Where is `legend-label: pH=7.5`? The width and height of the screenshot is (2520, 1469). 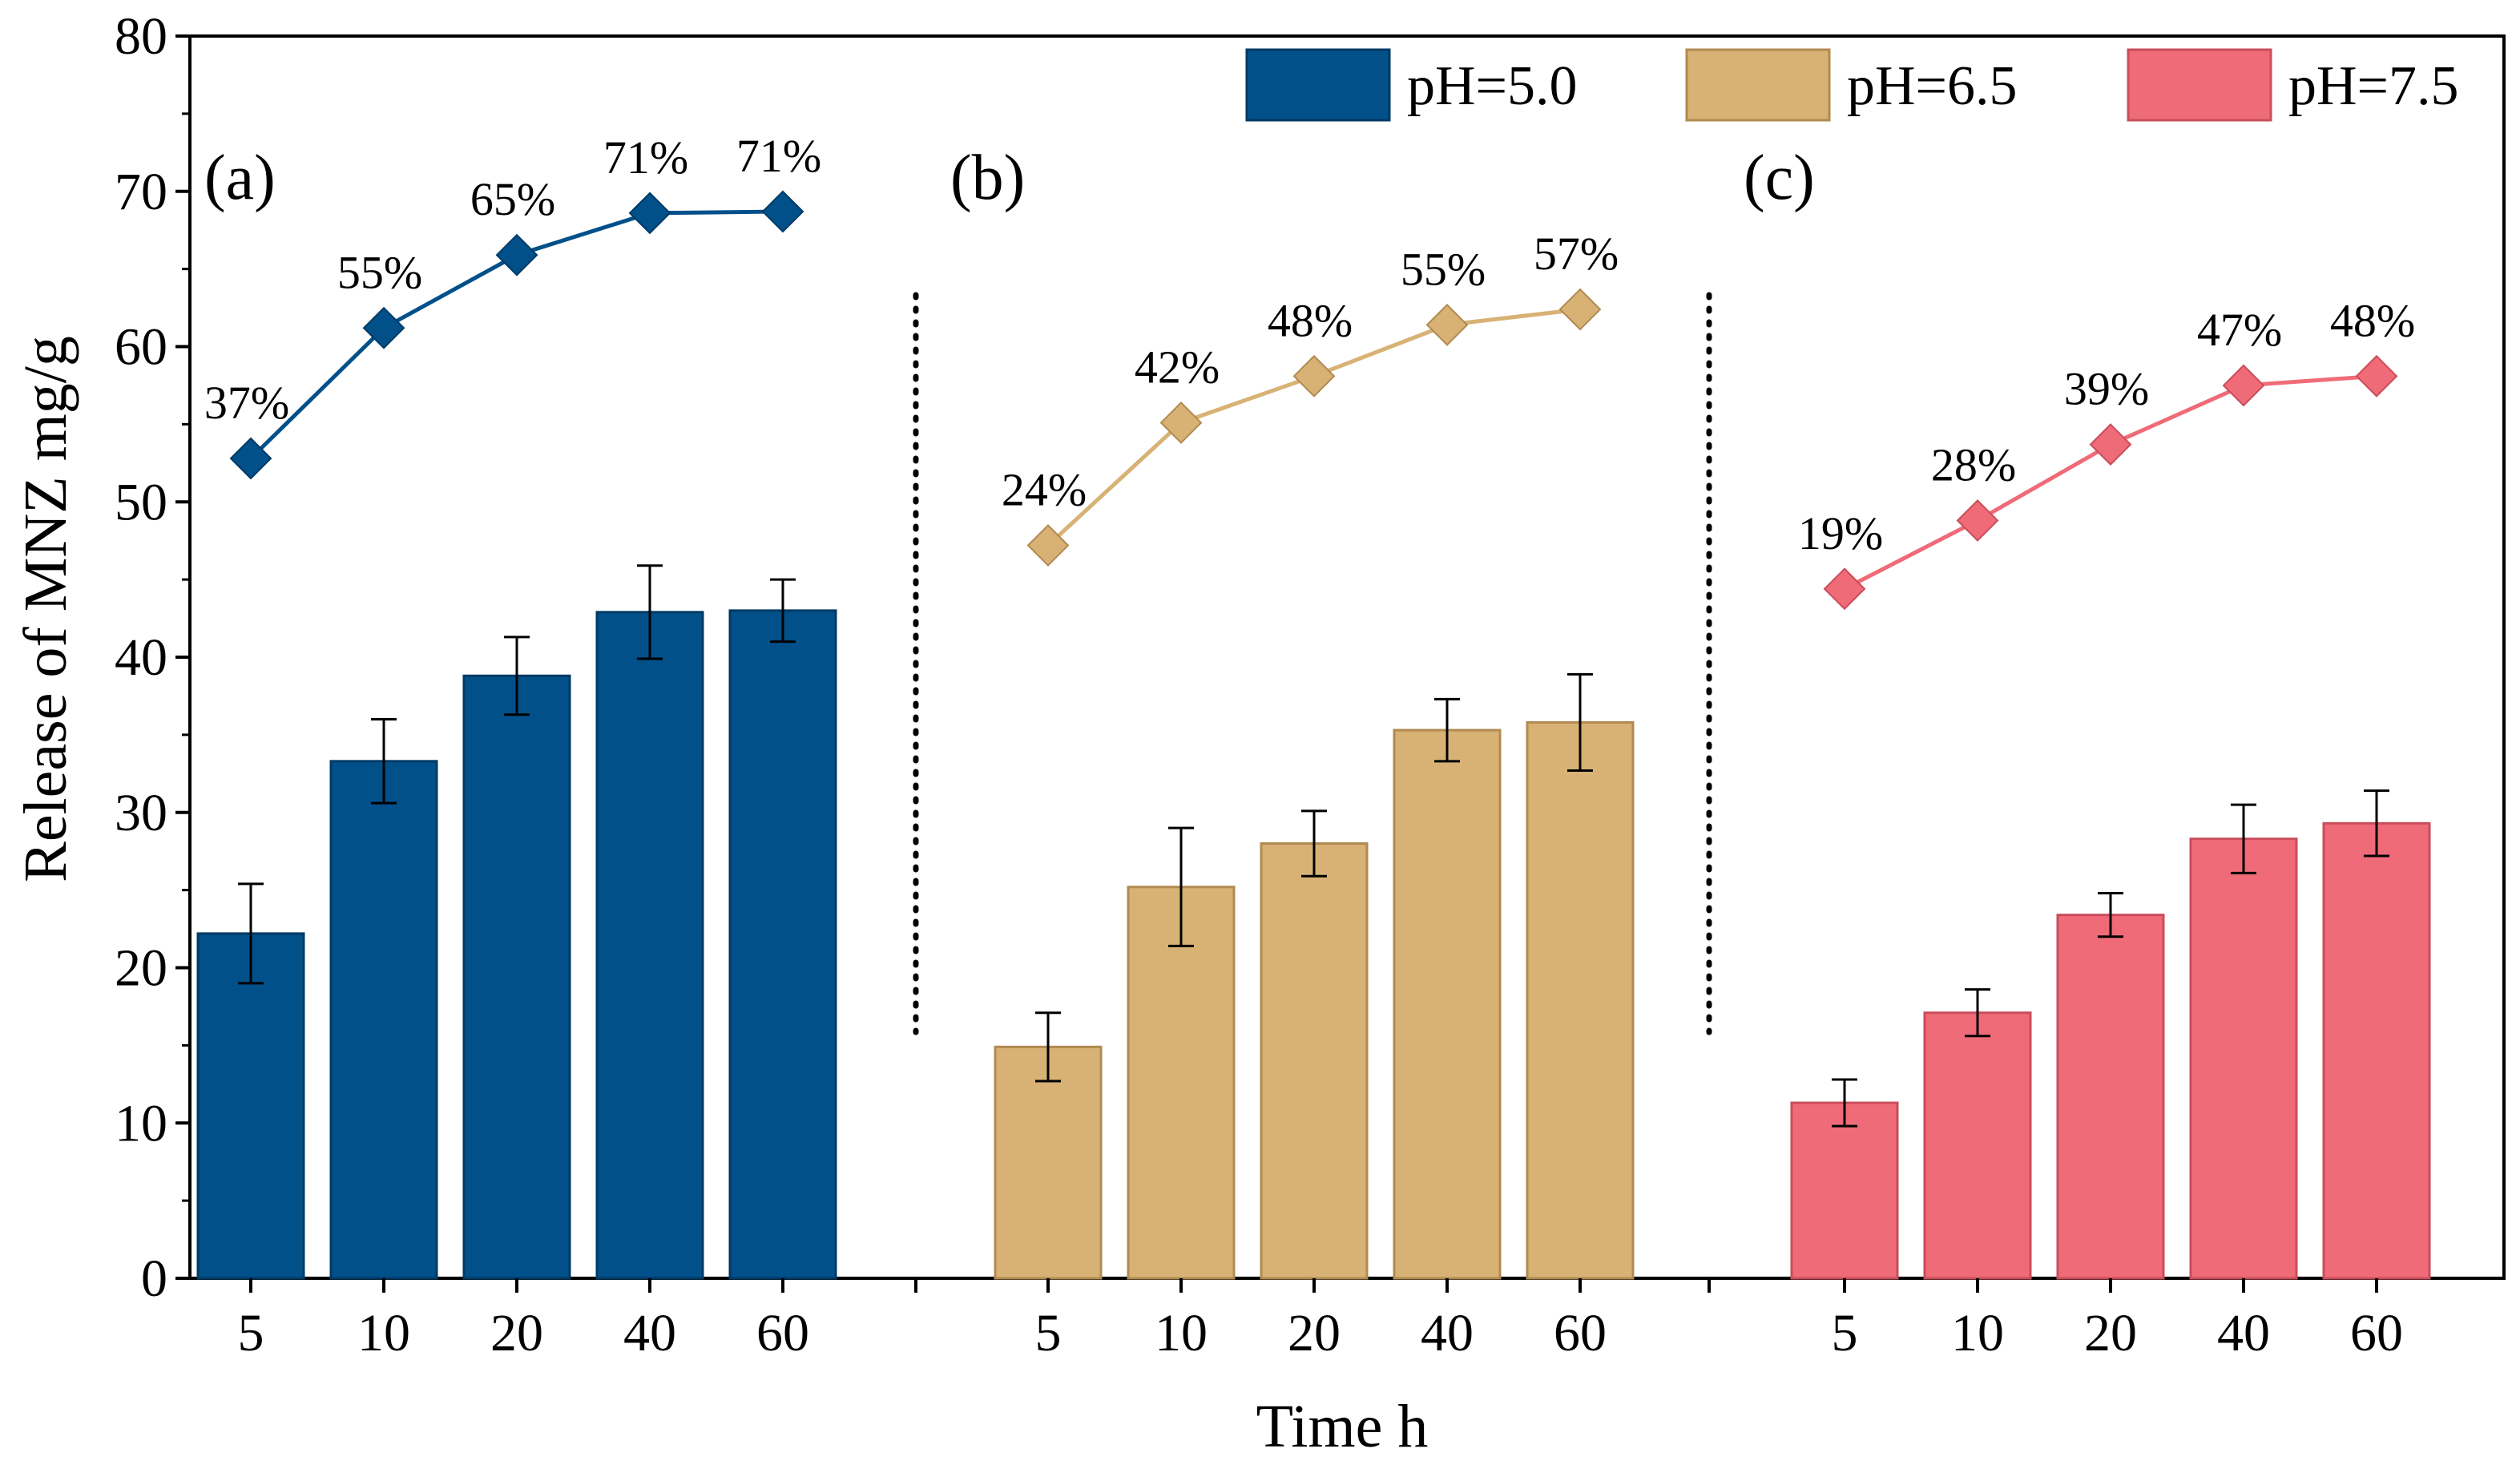
legend-label: pH=7.5 is located at coordinates (2373, 86).